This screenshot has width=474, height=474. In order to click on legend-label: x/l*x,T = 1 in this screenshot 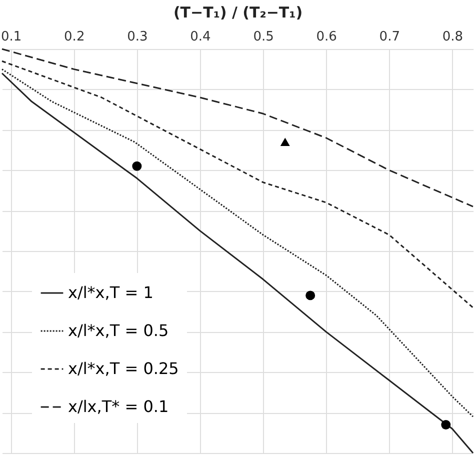, I will do `click(111, 292)`.